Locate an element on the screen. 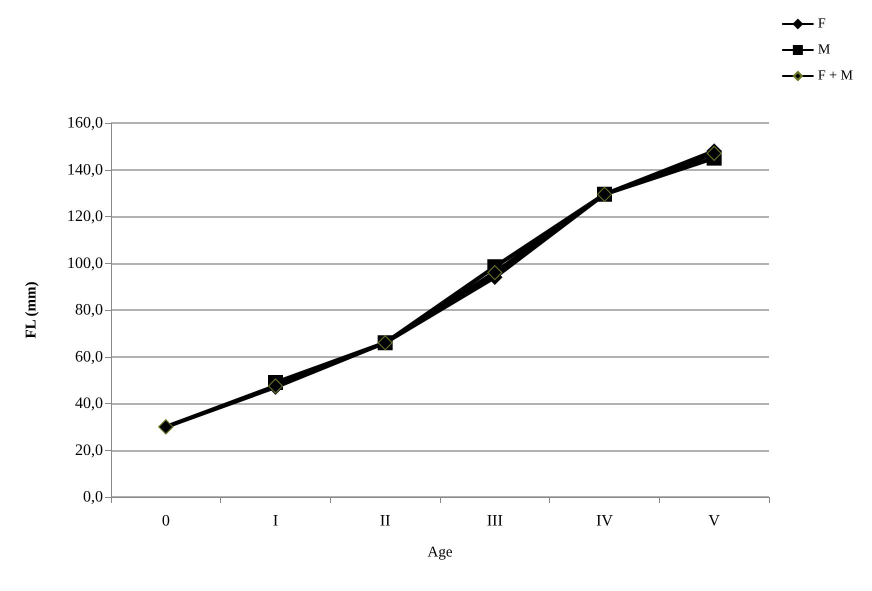  x-axis-title: Age is located at coordinates (440, 552).